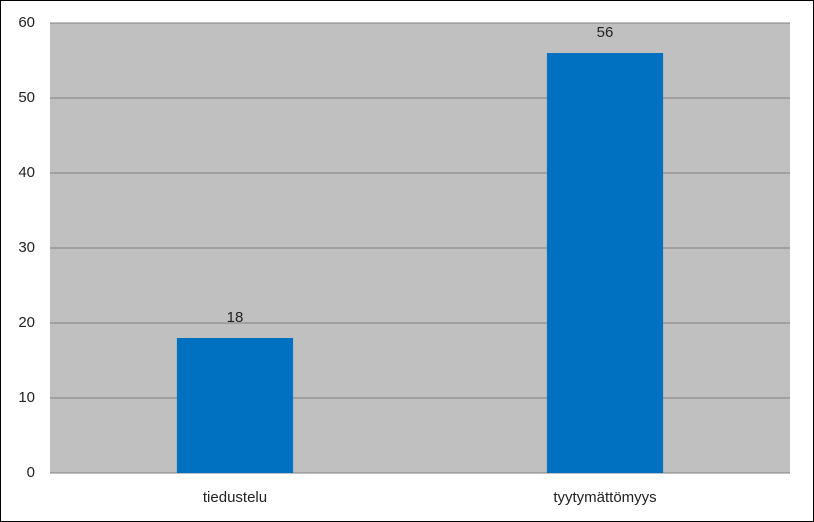 The image size is (814, 522). Describe the element at coordinates (26, 322) in the screenshot. I see `y-tick-label: 20` at that location.